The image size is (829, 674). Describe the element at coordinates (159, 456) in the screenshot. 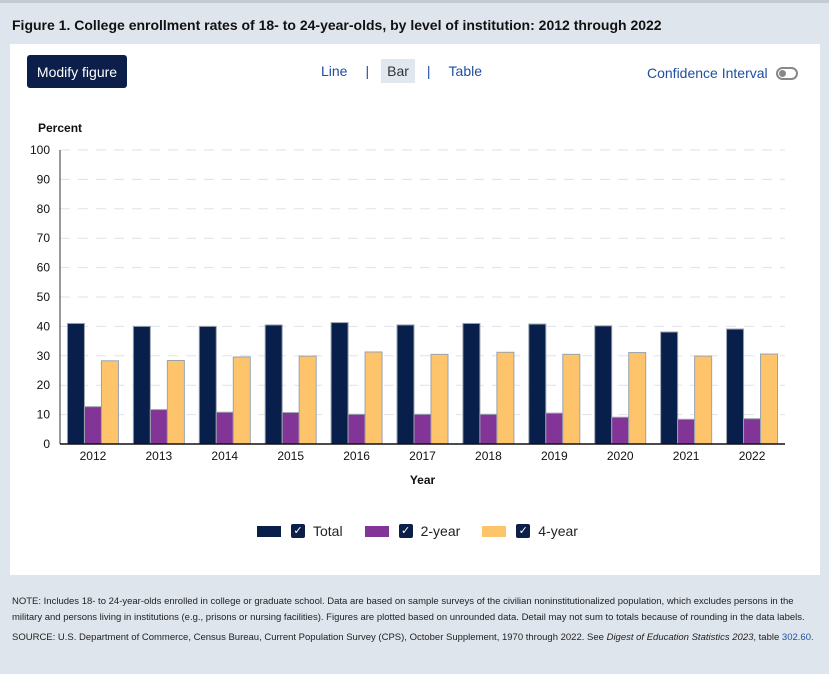

I see `x-tick-label: 2013` at that location.